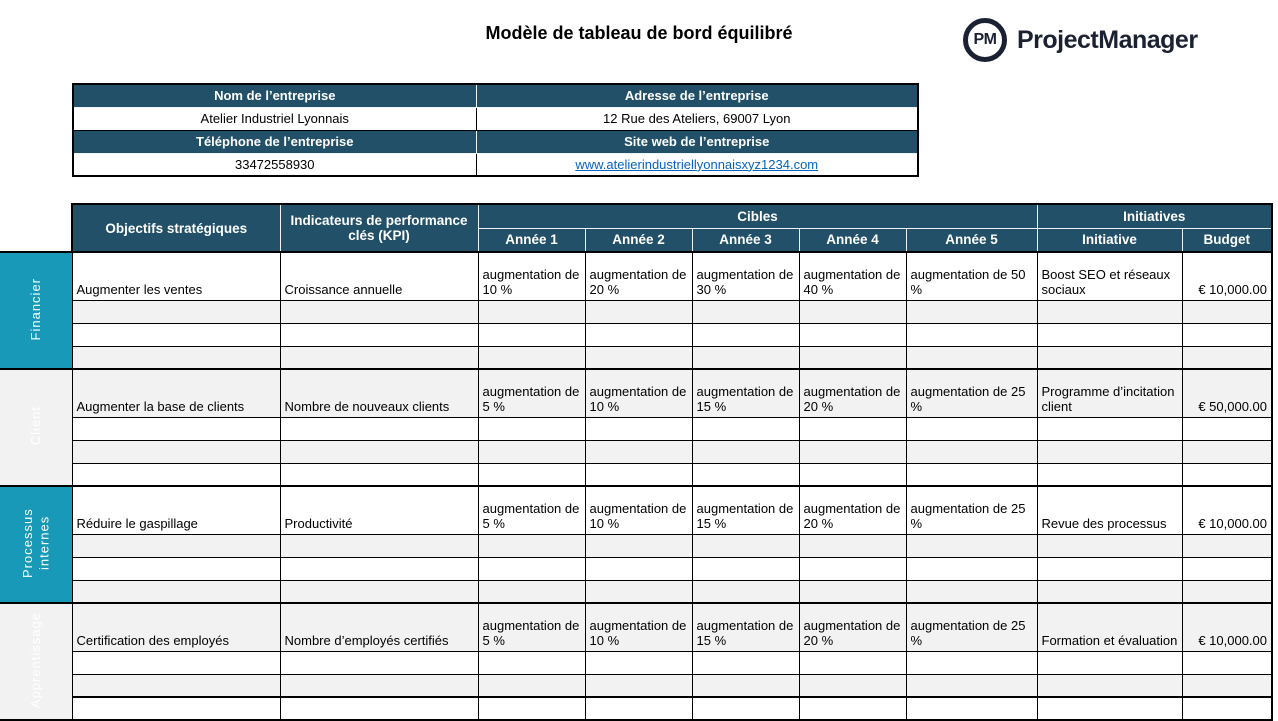 This screenshot has height=721, width=1278. What do you see at coordinates (1227, 240) in the screenshot?
I see `budget-header: Budget` at bounding box center [1227, 240].